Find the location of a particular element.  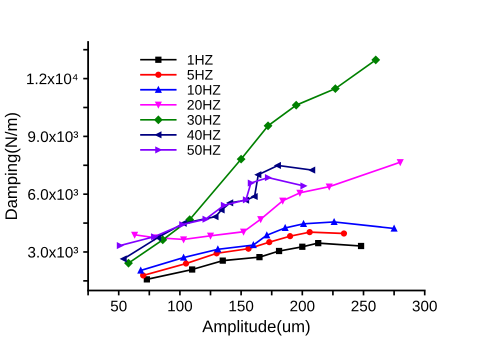

legend-label: 10HZ is located at coordinates (204, 89).